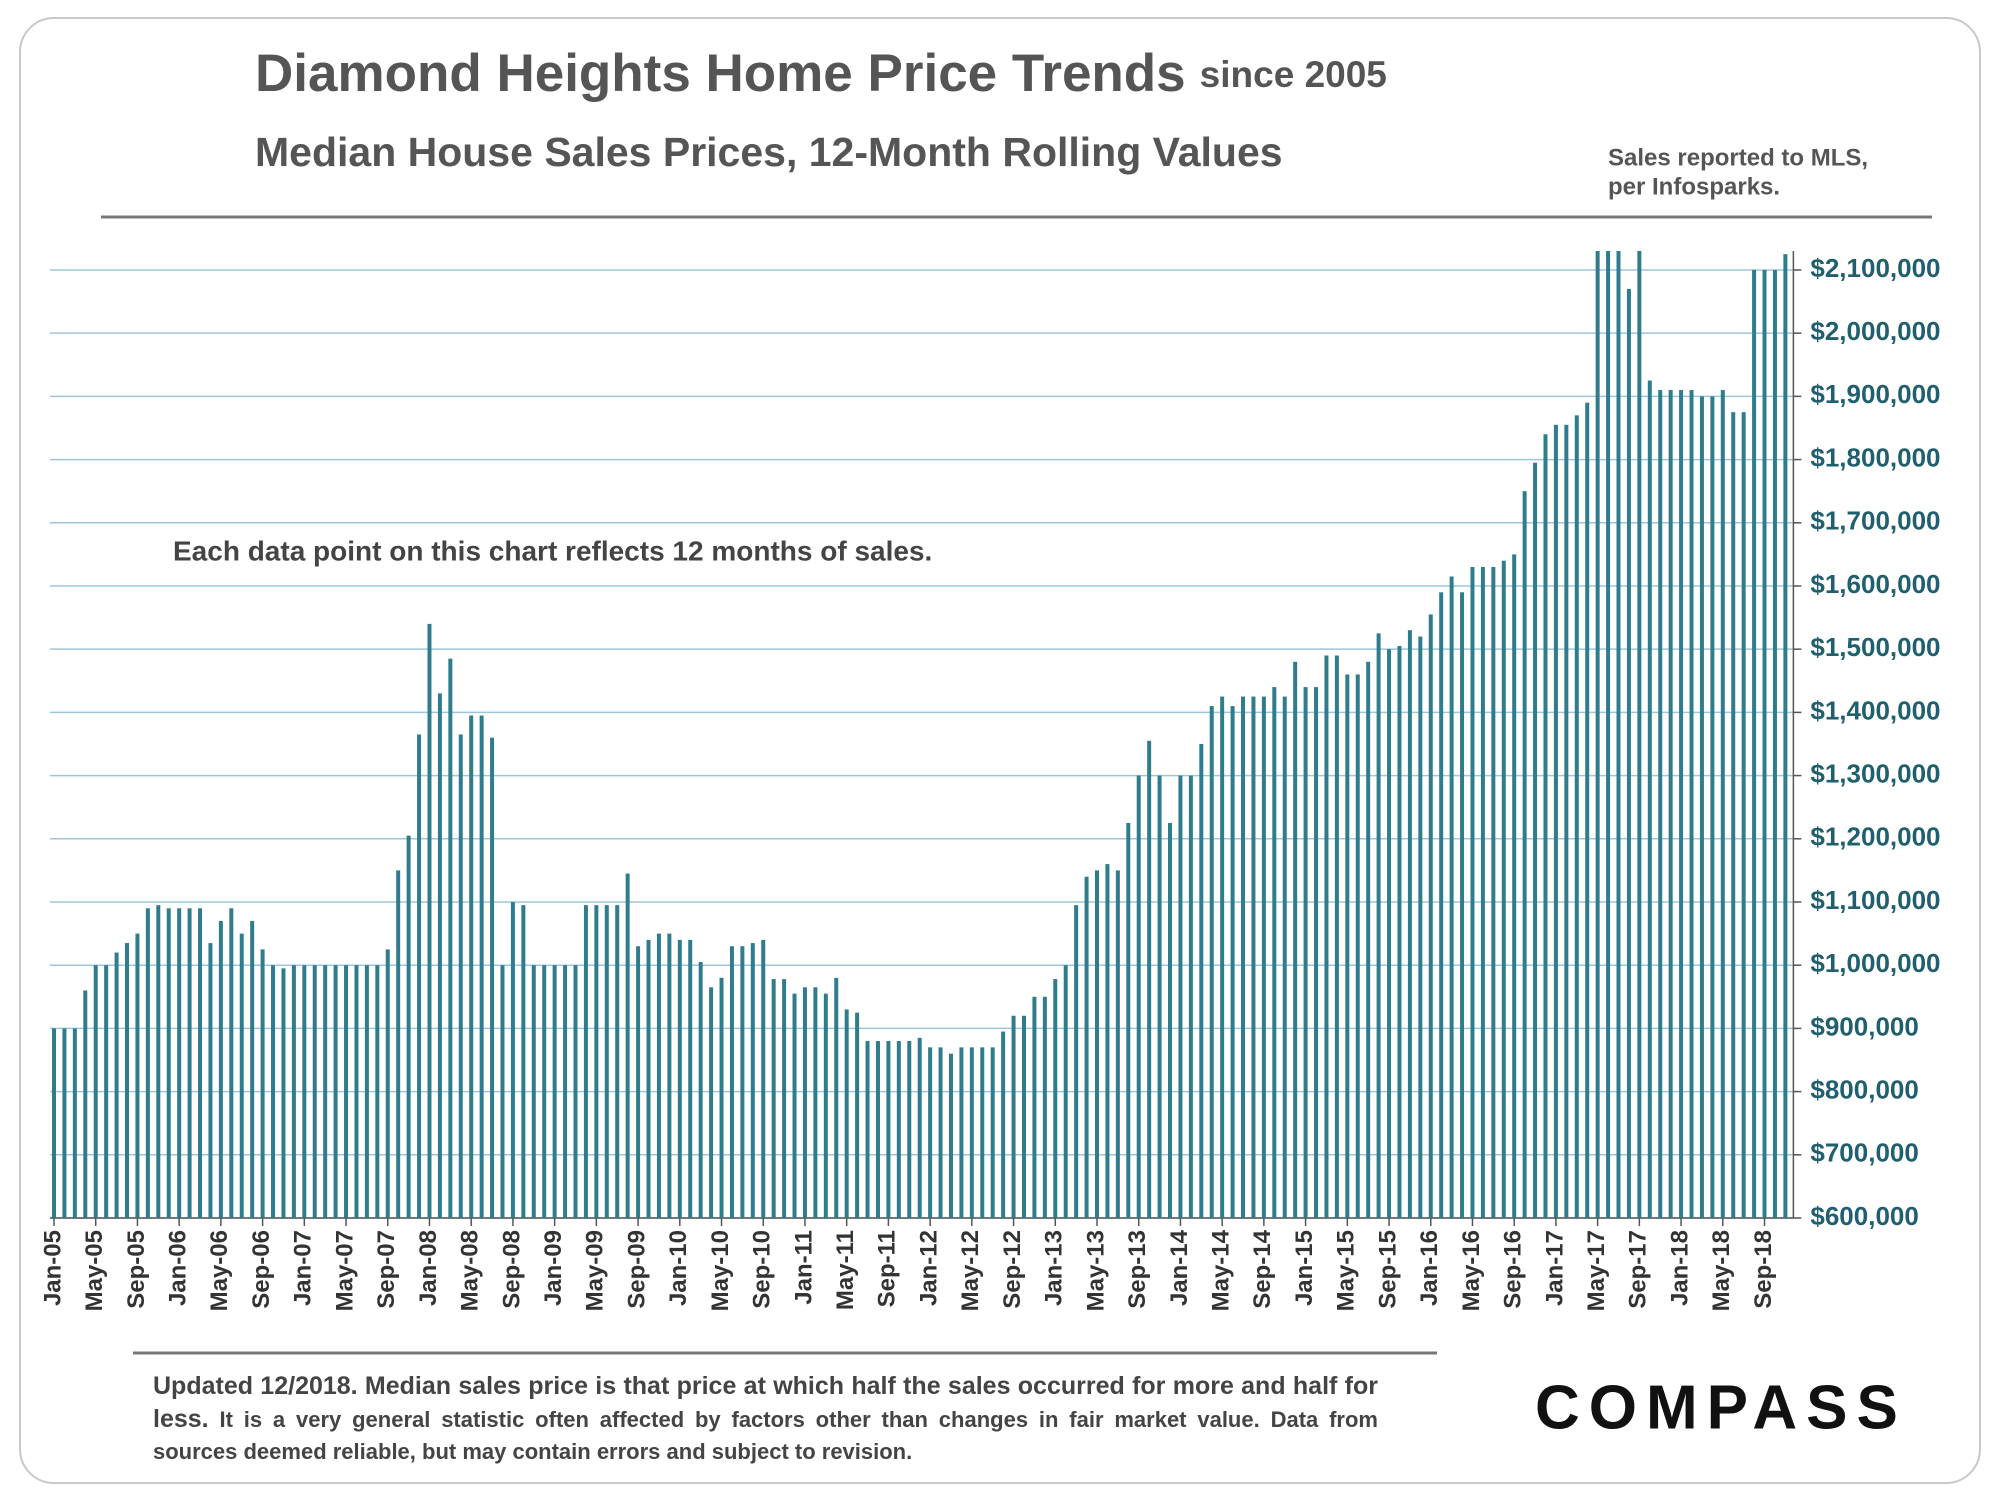 Image resolution: width=2000 pixels, height=1500 pixels. I want to click on x-tick-label: Jan-15, so click(1304, 1268).